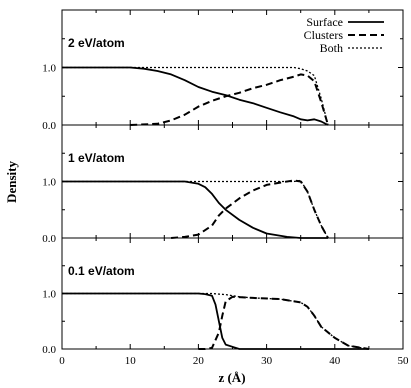 This screenshot has width=411, height=388. Describe the element at coordinates (199, 361) in the screenshot. I see `x-tick-label: 20` at that location.